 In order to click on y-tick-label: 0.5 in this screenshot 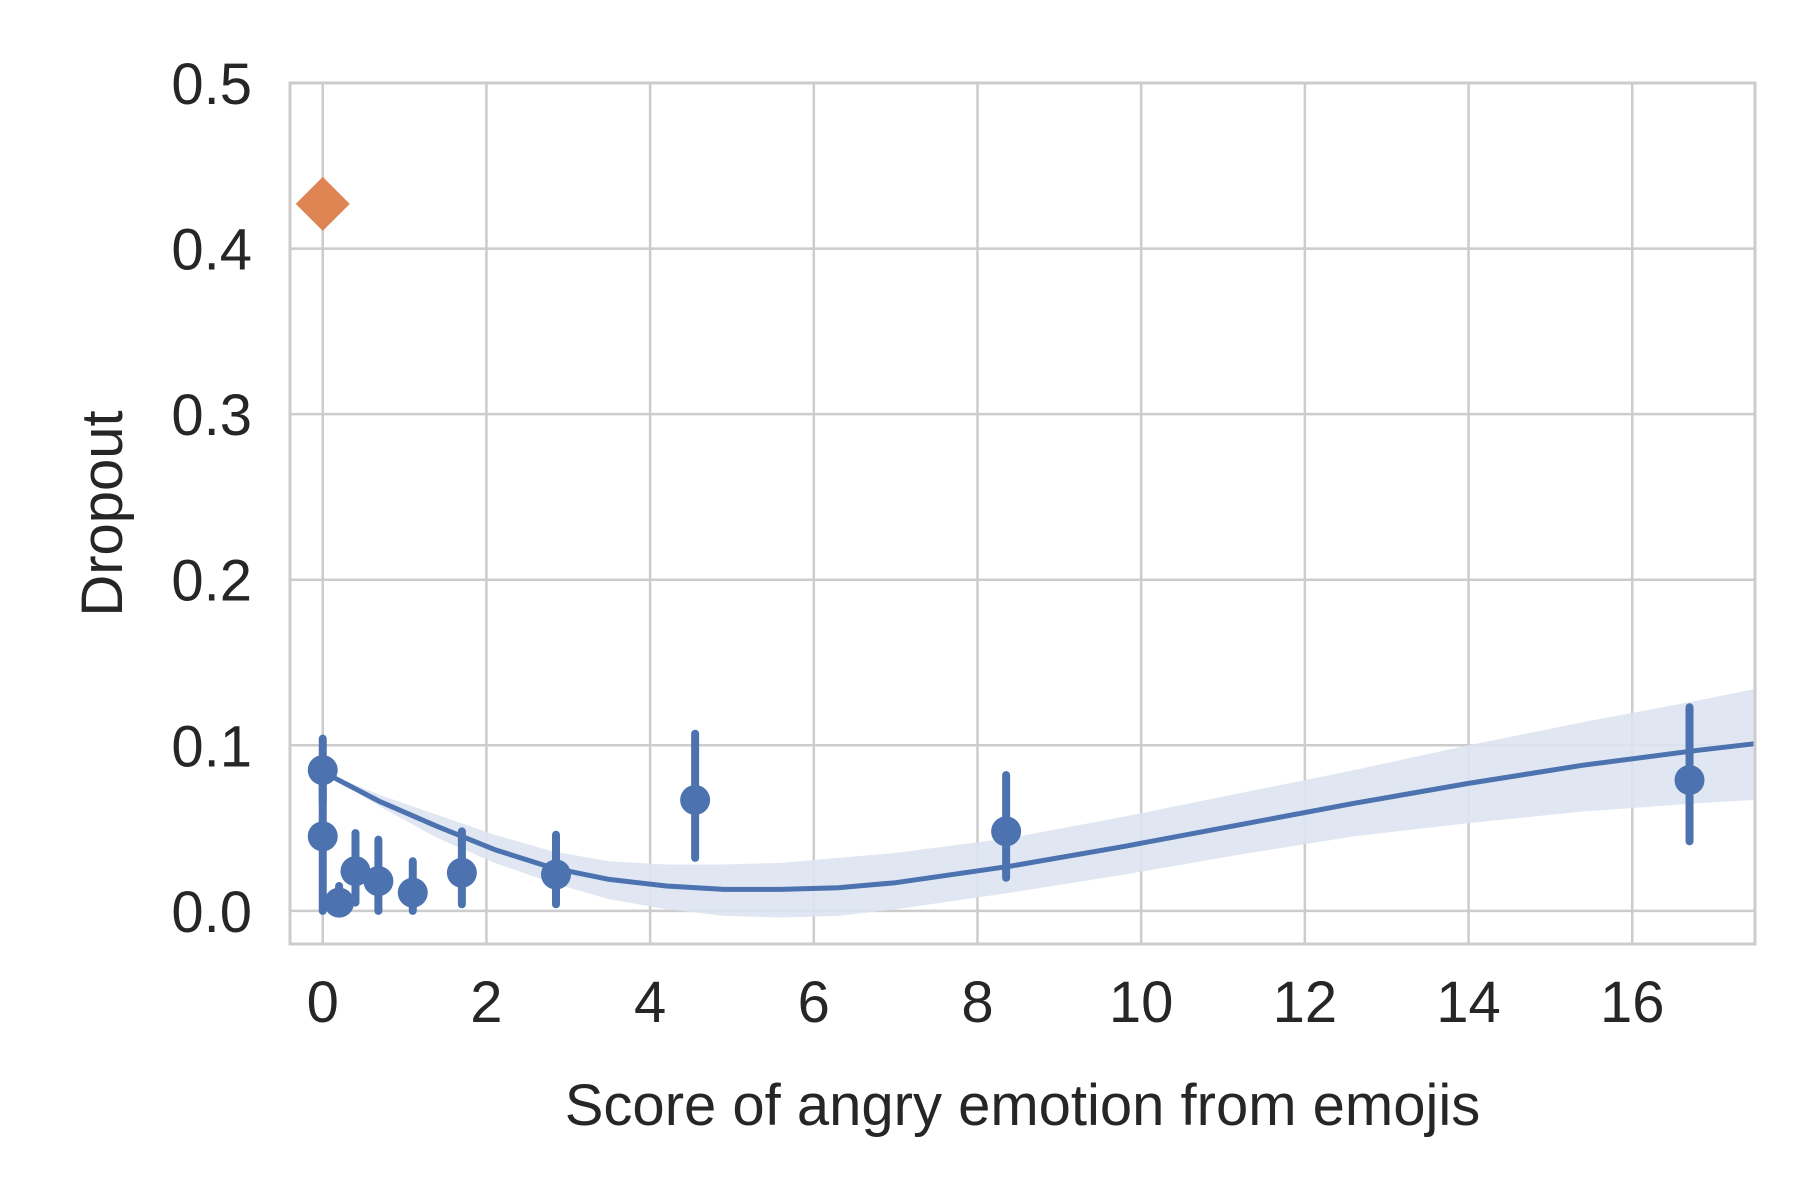, I will do `click(211, 84)`.